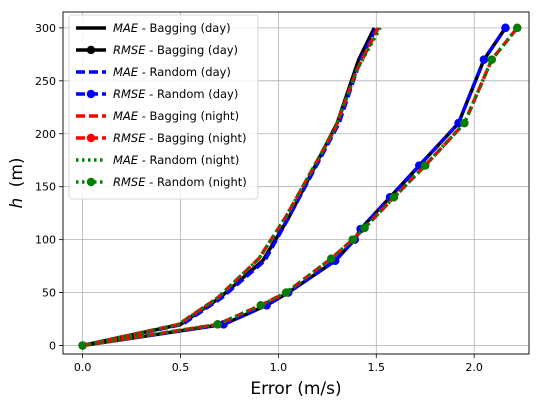  I want to click on legend-label: MAE - Random (day), so click(172, 72).